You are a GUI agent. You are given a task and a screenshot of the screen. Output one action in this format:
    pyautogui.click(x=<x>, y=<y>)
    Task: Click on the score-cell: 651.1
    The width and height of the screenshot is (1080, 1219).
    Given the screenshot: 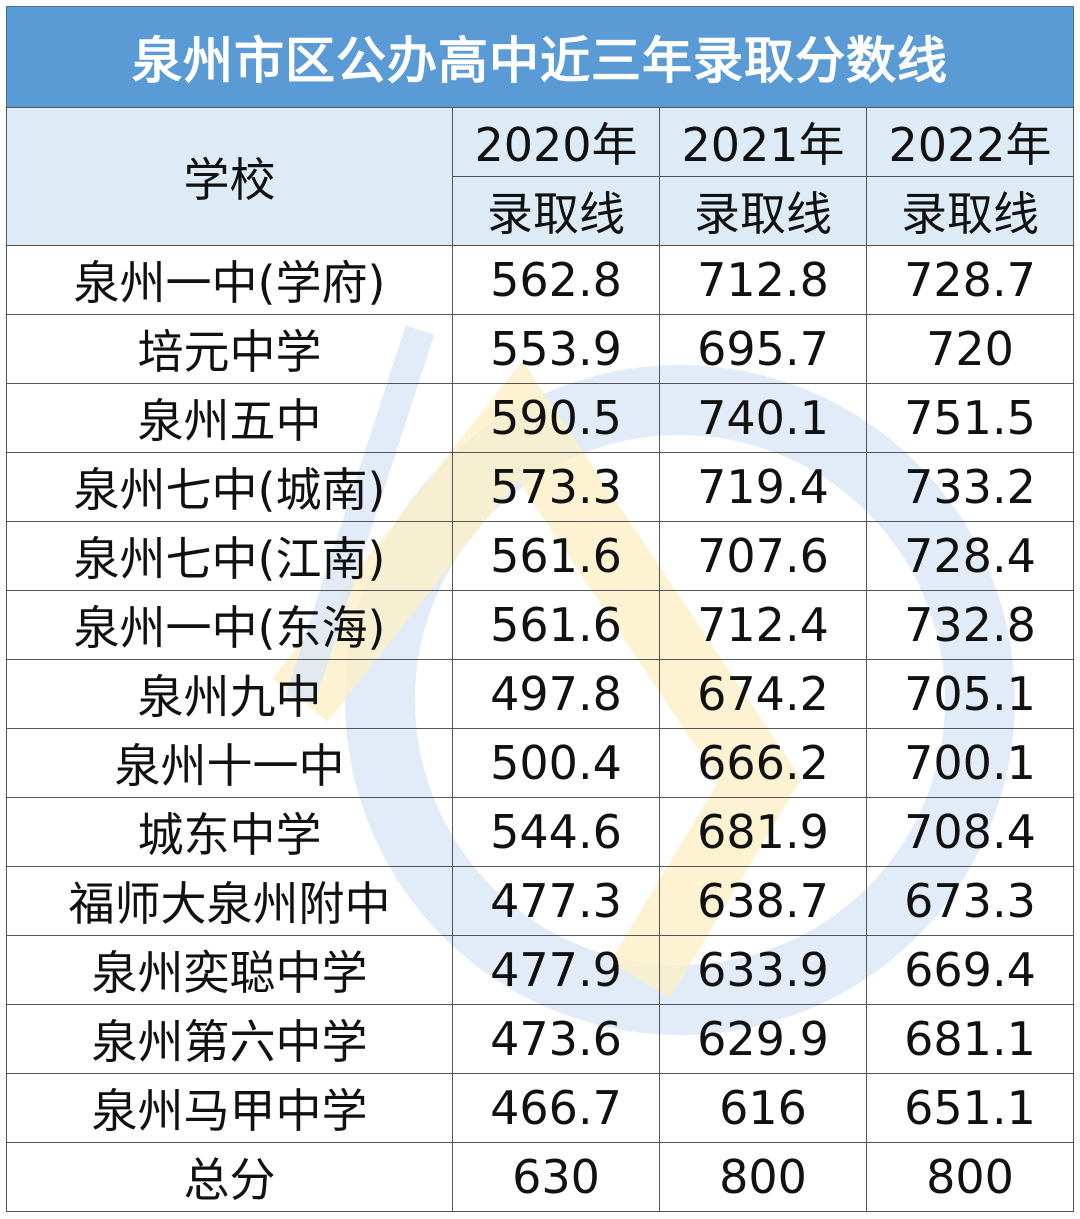 What is the action you would take?
    pyautogui.click(x=970, y=1108)
    